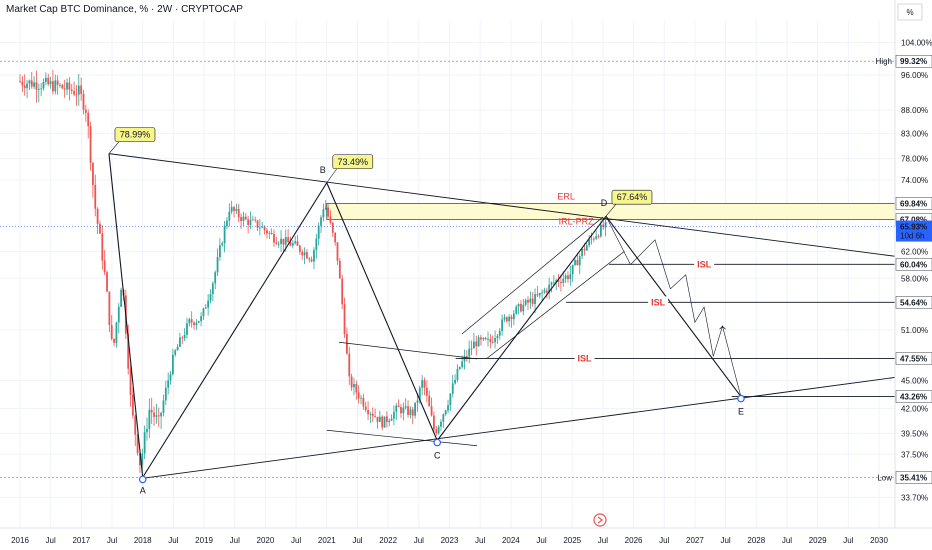  Describe the element at coordinates (450, 540) in the screenshot. I see `time-tick-label: 2023` at that location.